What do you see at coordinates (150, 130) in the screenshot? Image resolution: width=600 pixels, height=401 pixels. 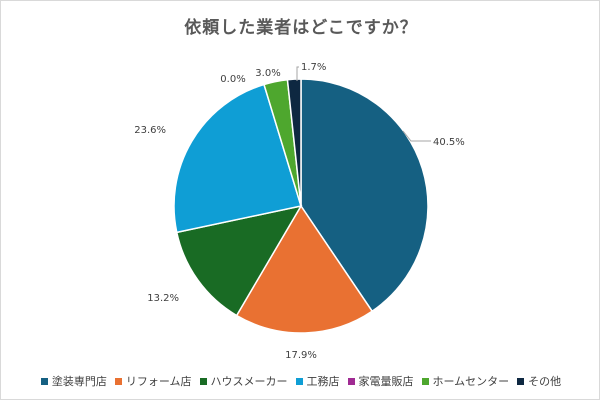 I see `data-label-4: 23.6%` at bounding box center [150, 130].